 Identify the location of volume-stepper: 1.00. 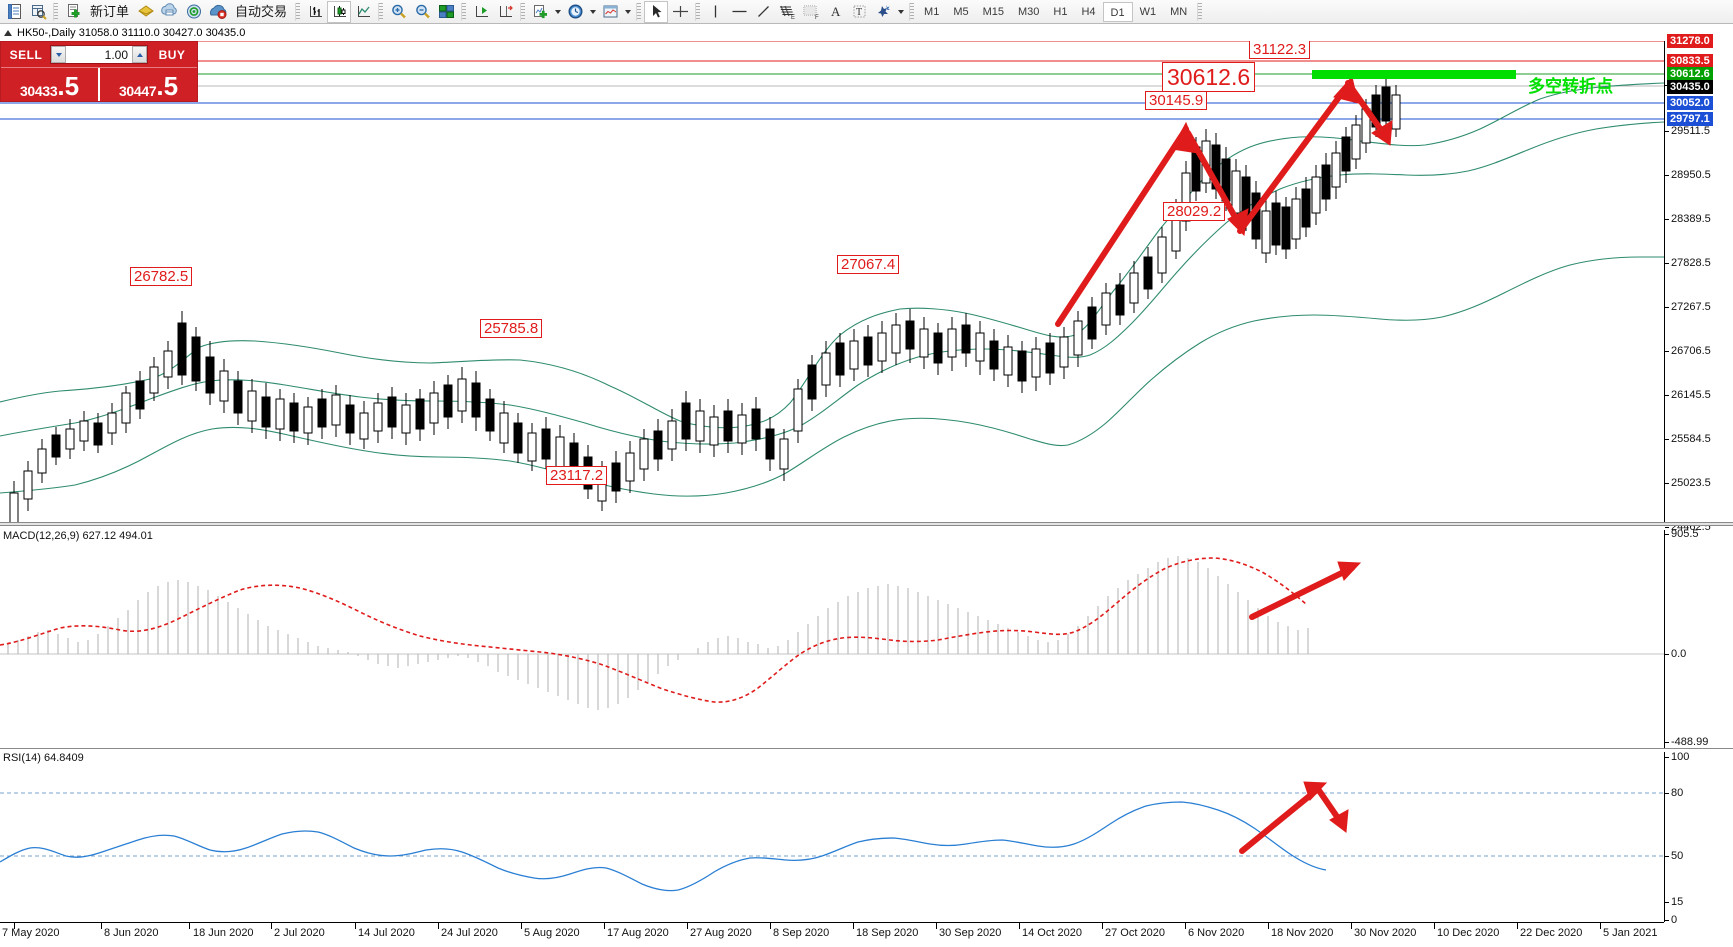
(99, 54).